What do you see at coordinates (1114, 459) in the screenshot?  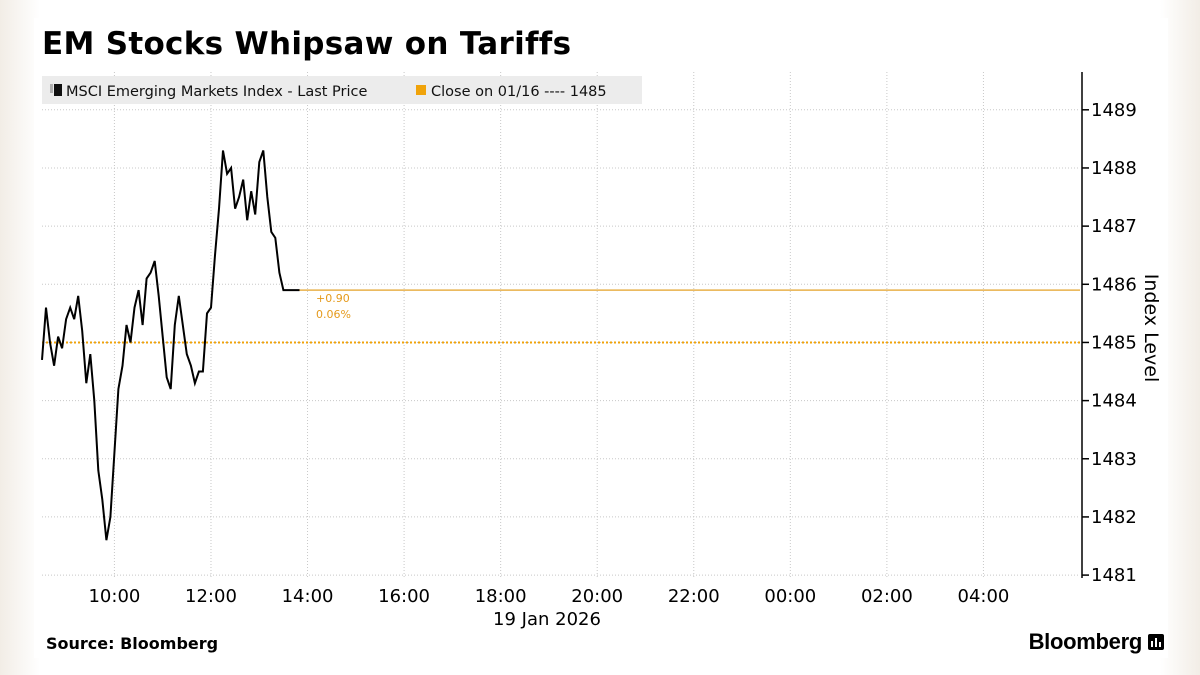 I see `y-tick-label: 1483` at bounding box center [1114, 459].